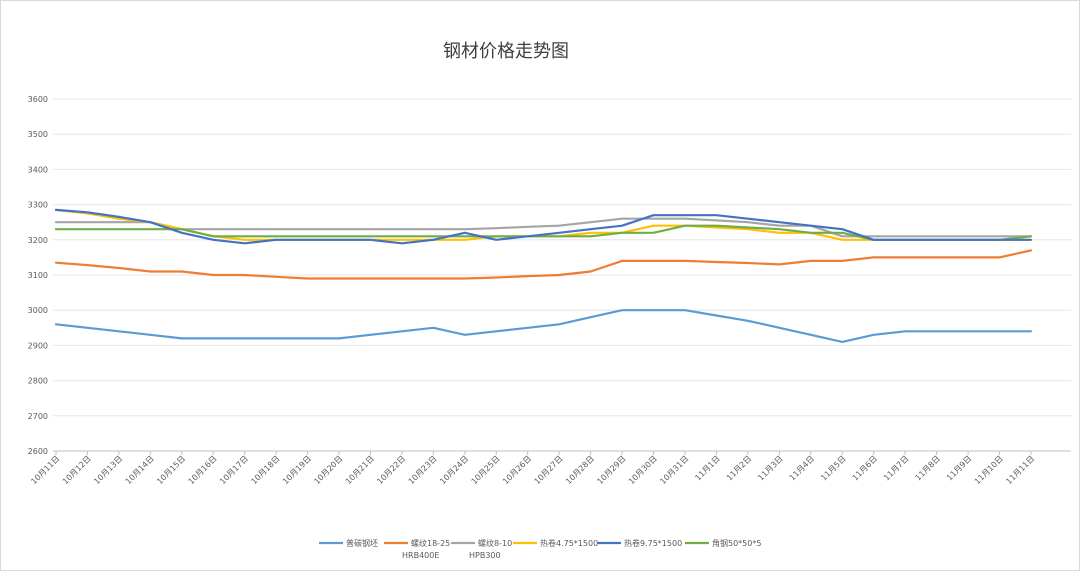  What do you see at coordinates (38, 99) in the screenshot?
I see `y-tick-label: 3600` at bounding box center [38, 99].